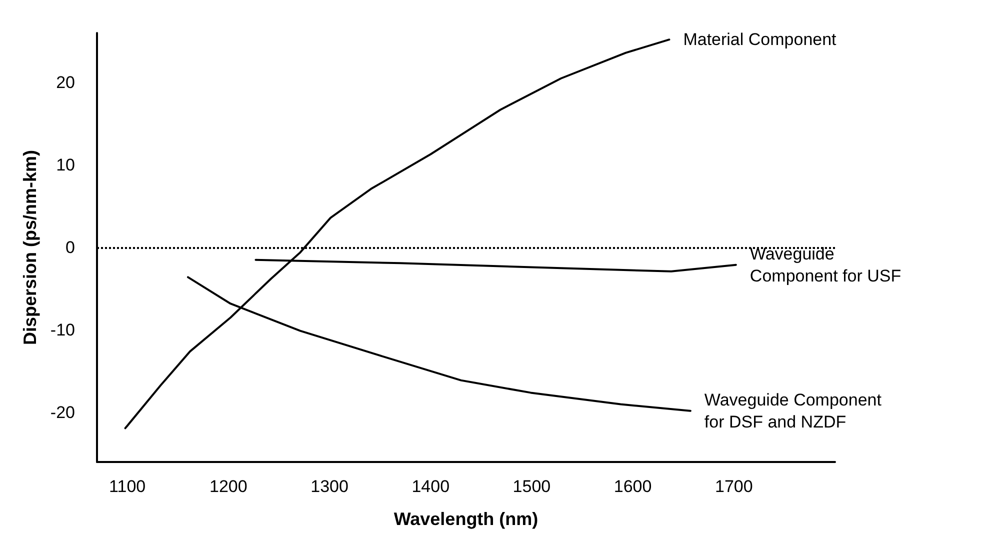 This screenshot has width=986, height=547. Describe the element at coordinates (30, 248) in the screenshot. I see `y-axis-title: Dispersion (ps/nm-km)` at that location.